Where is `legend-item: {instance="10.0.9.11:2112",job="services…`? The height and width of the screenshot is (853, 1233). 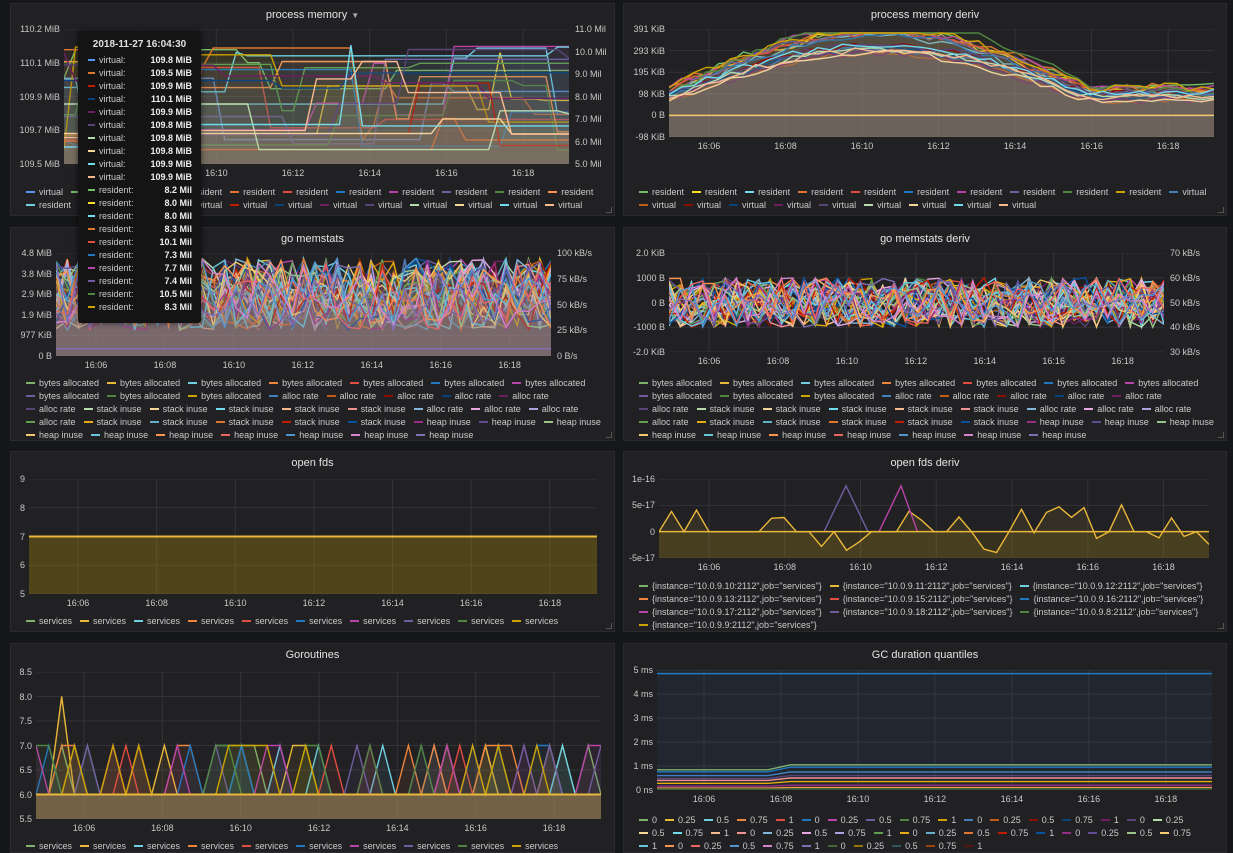 legend-item: {instance="10.0.9.11:2112",job="services… is located at coordinates (920, 586).